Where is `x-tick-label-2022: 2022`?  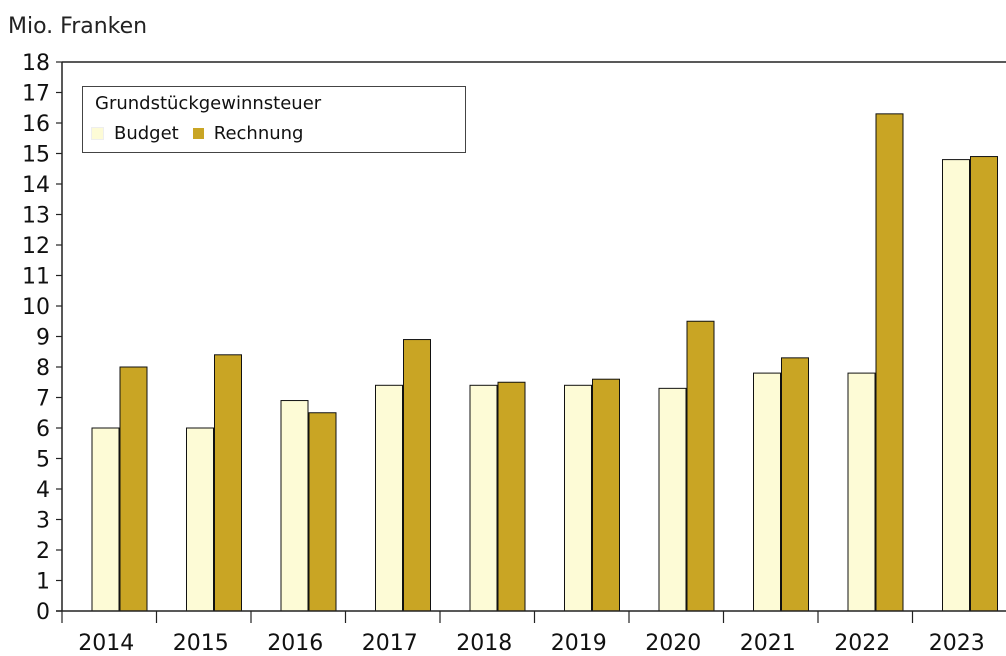 x-tick-label-2022: 2022 is located at coordinates (862, 643).